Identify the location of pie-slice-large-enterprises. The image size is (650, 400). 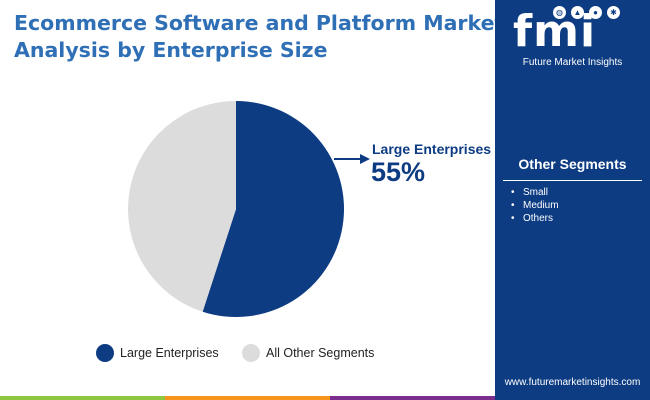
(273, 209).